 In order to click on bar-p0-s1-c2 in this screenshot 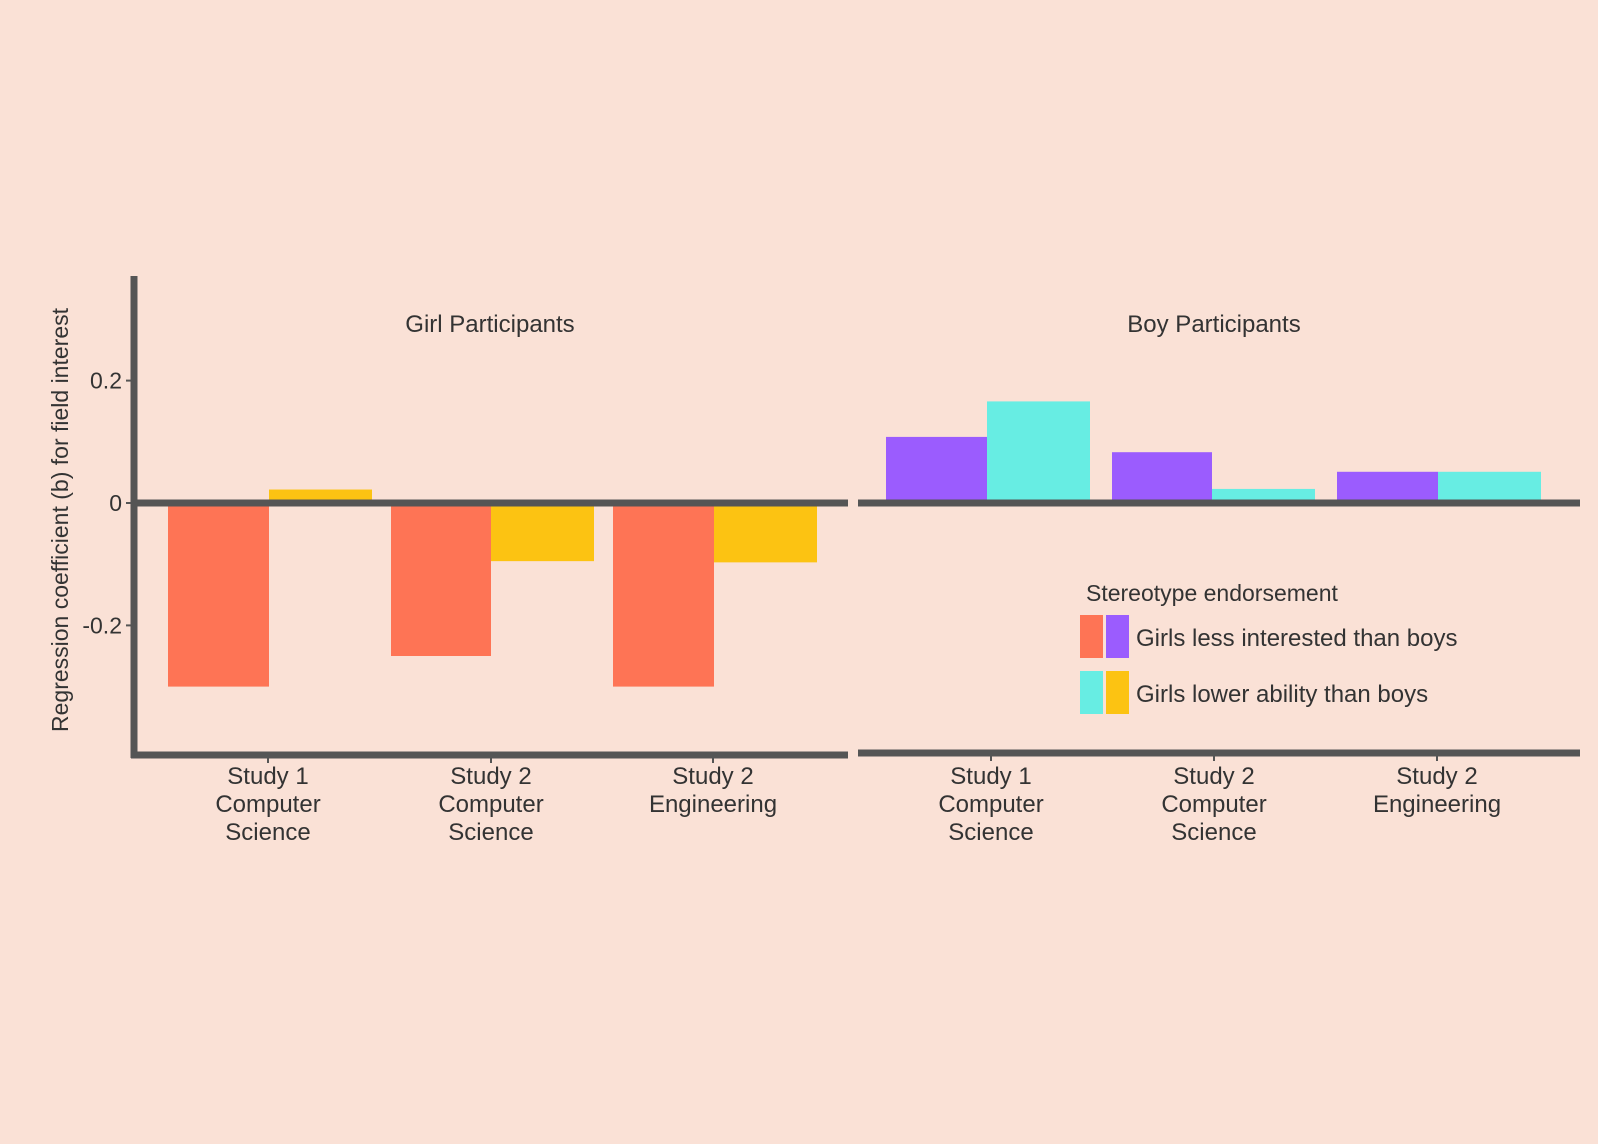, I will do `click(765, 533)`.